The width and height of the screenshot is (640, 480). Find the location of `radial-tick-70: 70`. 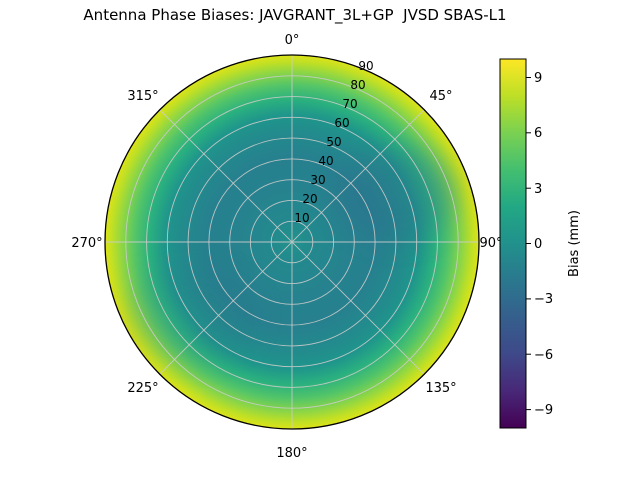

radial-tick-70: 70 is located at coordinates (349, 104).